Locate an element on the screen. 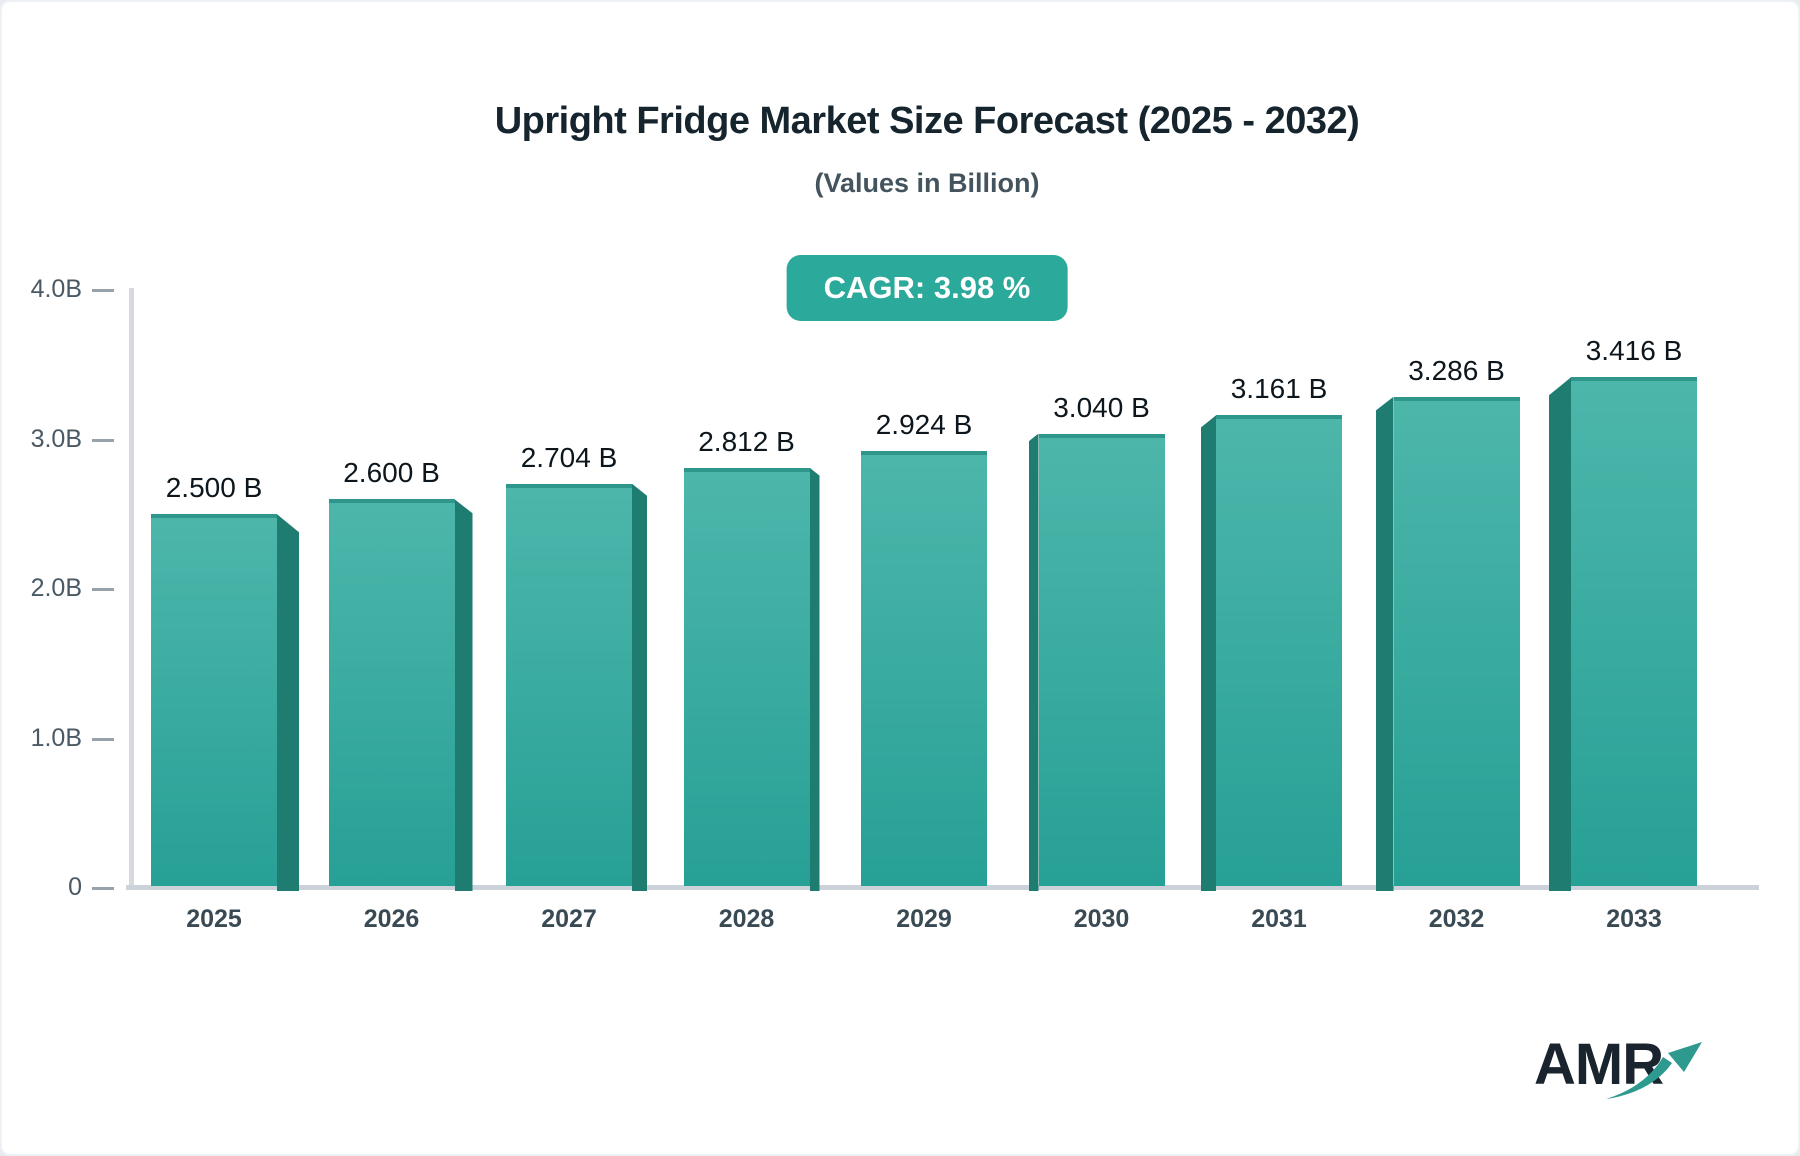 The image size is (1800, 1156). bar-value-label: 2.704 B is located at coordinates (569, 457).